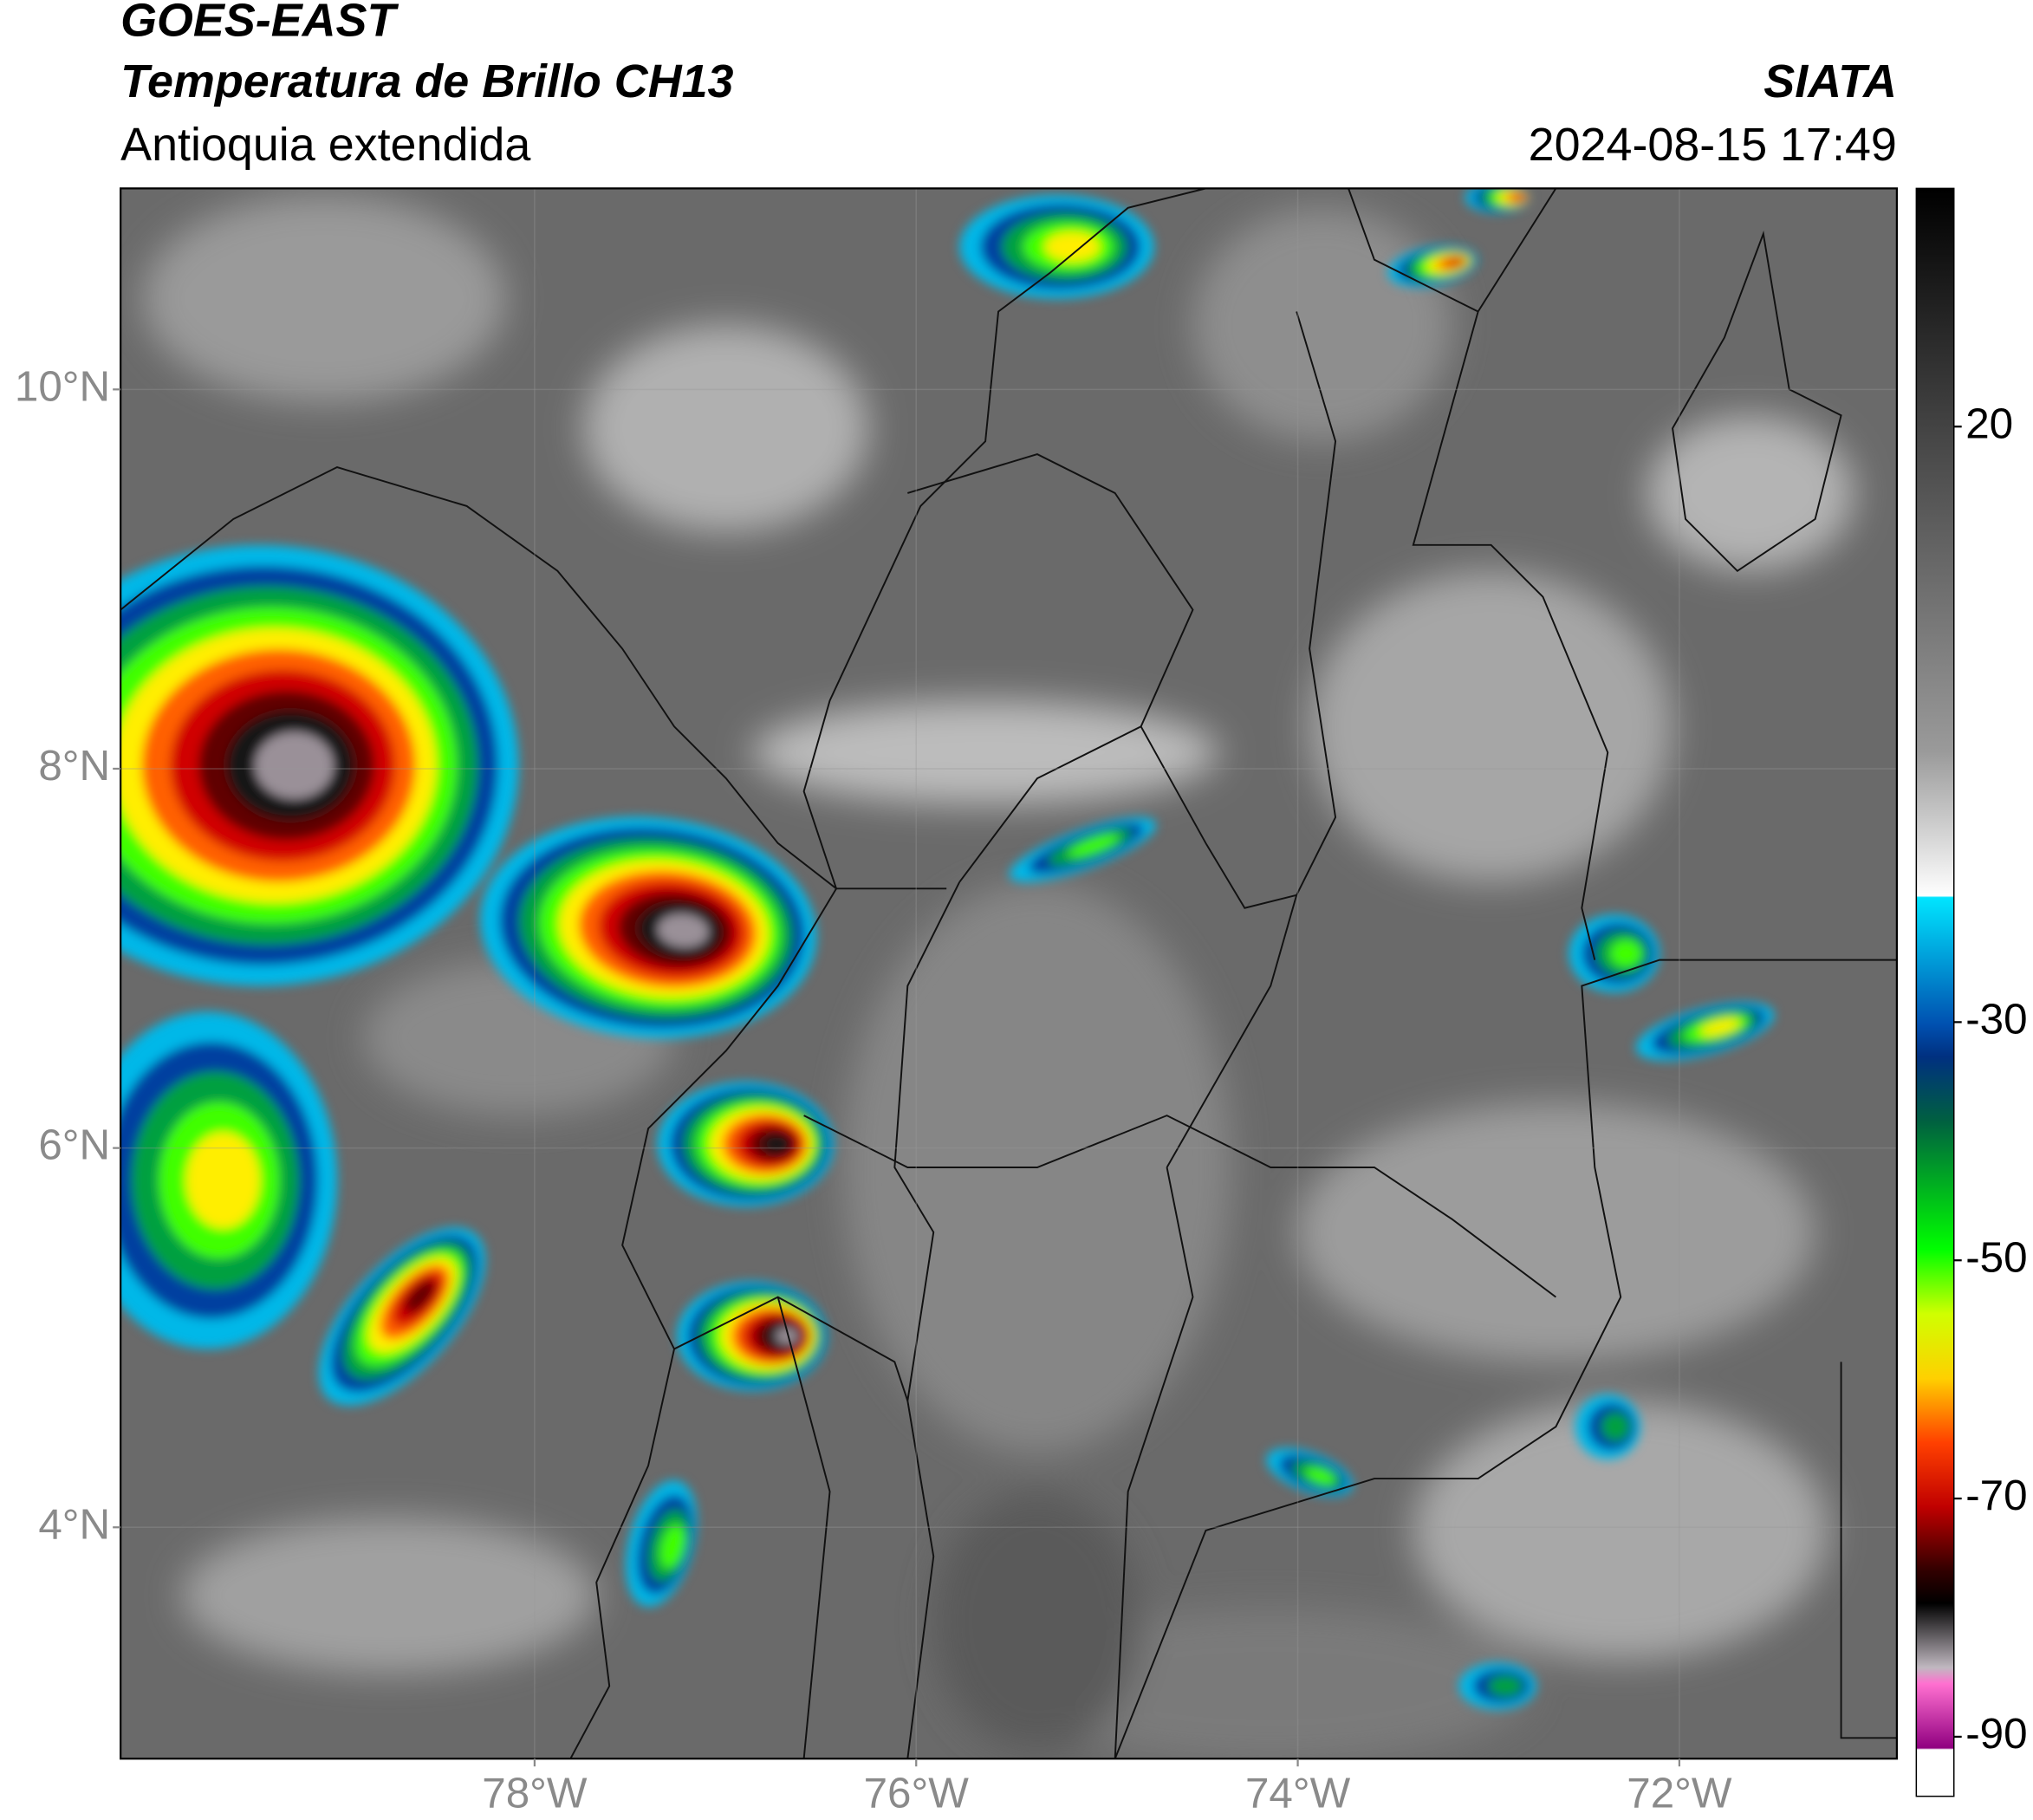  What do you see at coordinates (259, 23) in the screenshot?
I see `satellite: GOES-EAST` at bounding box center [259, 23].